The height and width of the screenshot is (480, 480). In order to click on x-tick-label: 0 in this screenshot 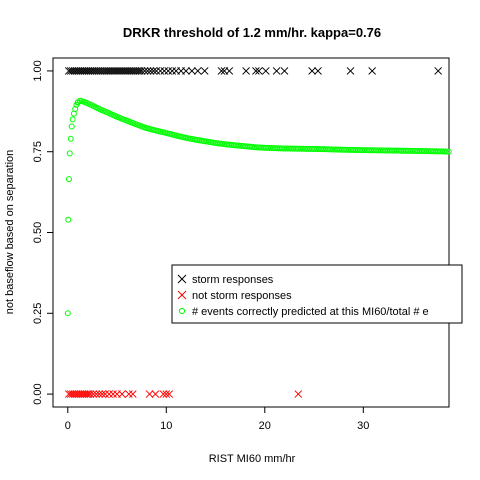, I will do `click(68, 426)`.